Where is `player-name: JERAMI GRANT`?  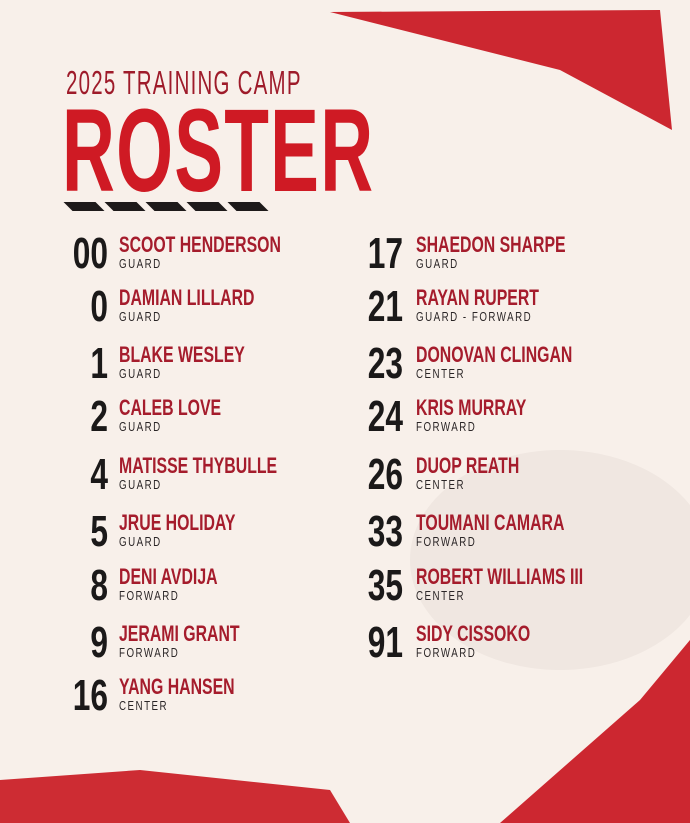 player-name: JERAMI GRANT is located at coordinates (179, 633).